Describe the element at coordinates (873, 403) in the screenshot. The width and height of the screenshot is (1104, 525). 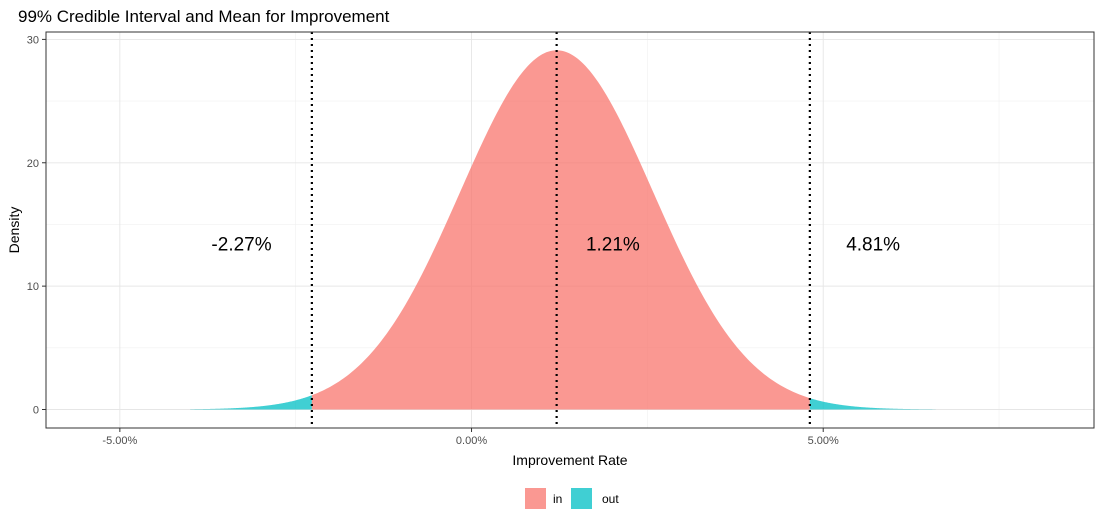
I see `area-out-right` at that location.